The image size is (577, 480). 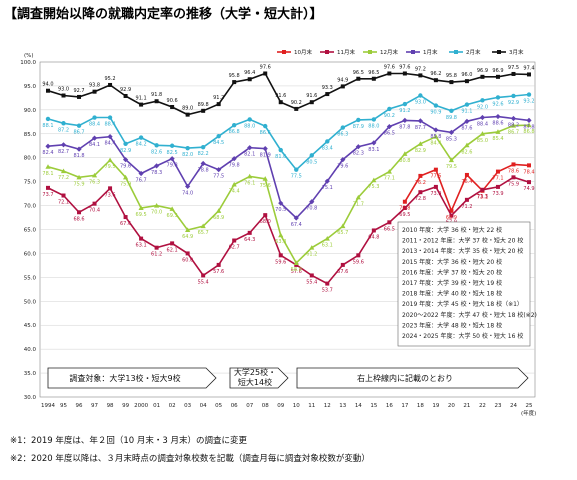 I want to click on info-line: 2018 年度：大学 40 校・短大 18 校, so click(x=452, y=294).